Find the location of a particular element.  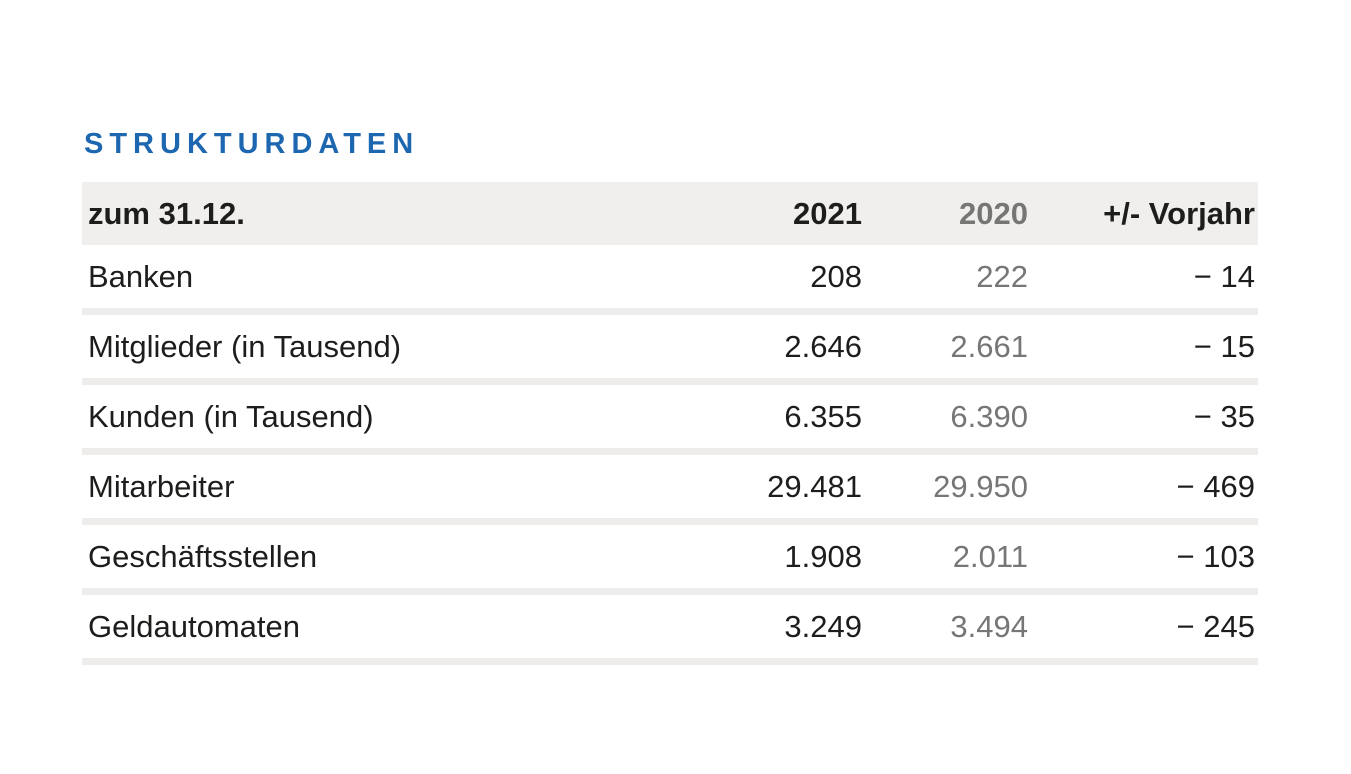

table-header-row: zum 31.12. 2021 2020 +/- Vorjahr is located at coordinates (670, 213).